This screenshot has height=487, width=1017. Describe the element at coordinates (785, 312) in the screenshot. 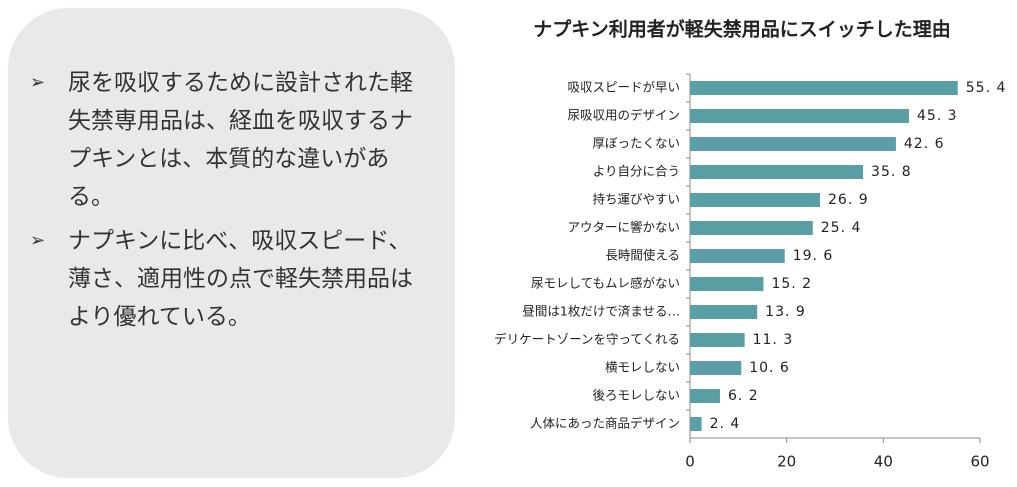

I see `value-label: 13. 9` at that location.